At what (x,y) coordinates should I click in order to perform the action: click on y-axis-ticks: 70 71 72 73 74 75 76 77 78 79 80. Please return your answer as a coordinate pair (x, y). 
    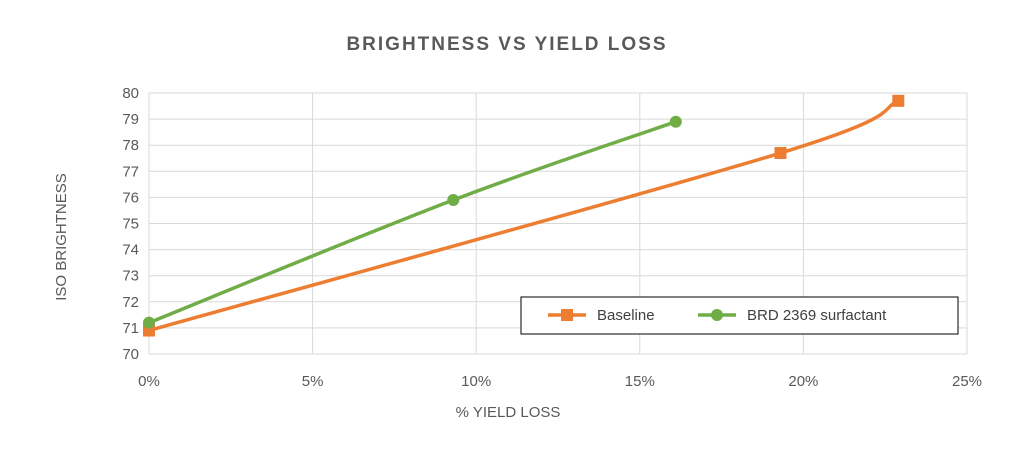
    Looking at the image, I should click on (130, 224).